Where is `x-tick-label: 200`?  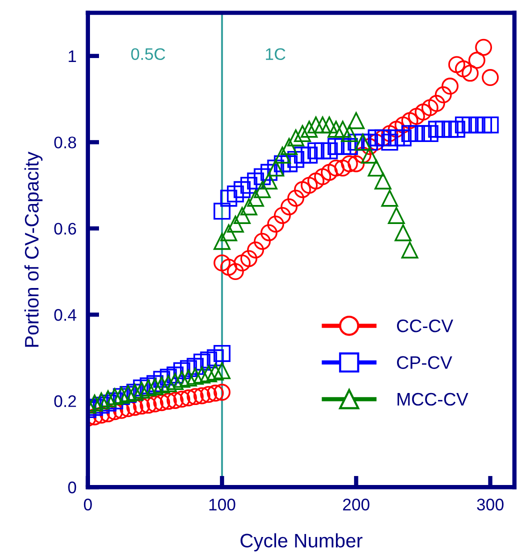 x-tick-label: 200 is located at coordinates (356, 504).